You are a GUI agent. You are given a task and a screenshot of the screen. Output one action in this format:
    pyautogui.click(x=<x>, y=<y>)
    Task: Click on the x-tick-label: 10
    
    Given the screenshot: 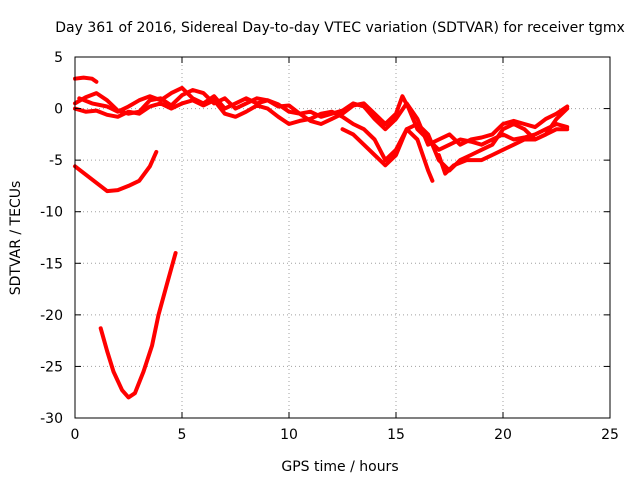 What is the action you would take?
    pyautogui.click(x=289, y=435)
    